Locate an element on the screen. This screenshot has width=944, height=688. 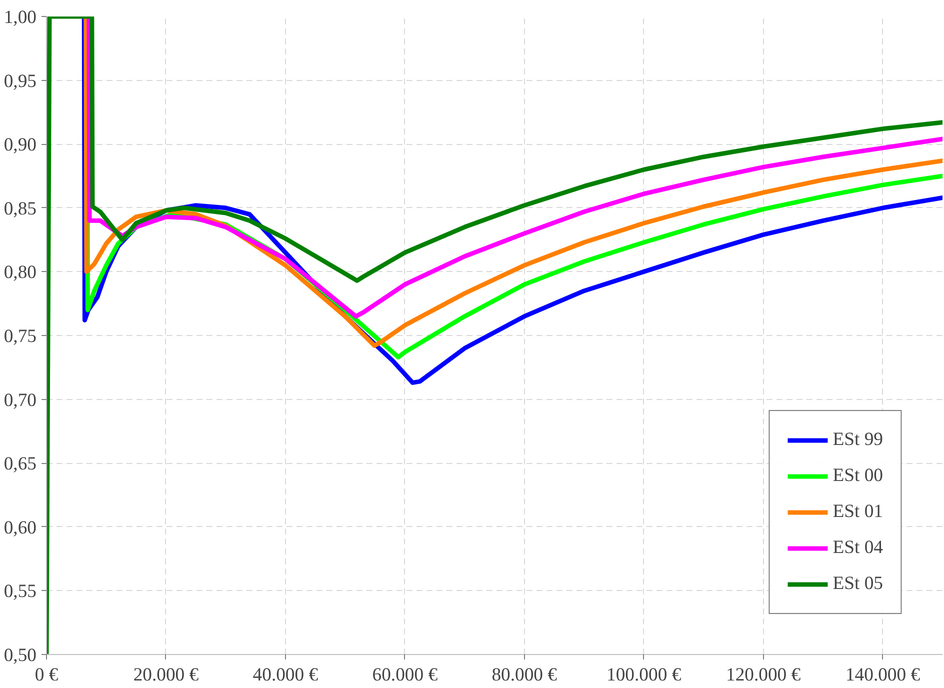
legend-label: ESt 99 is located at coordinates (857, 440).